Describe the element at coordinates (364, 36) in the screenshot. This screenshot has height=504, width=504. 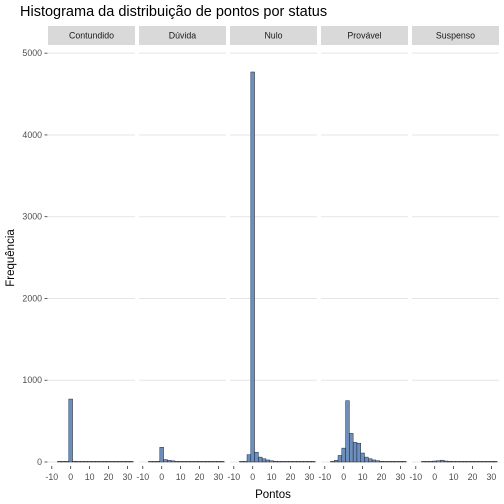
I see `facet-strip-label: Provável` at that location.